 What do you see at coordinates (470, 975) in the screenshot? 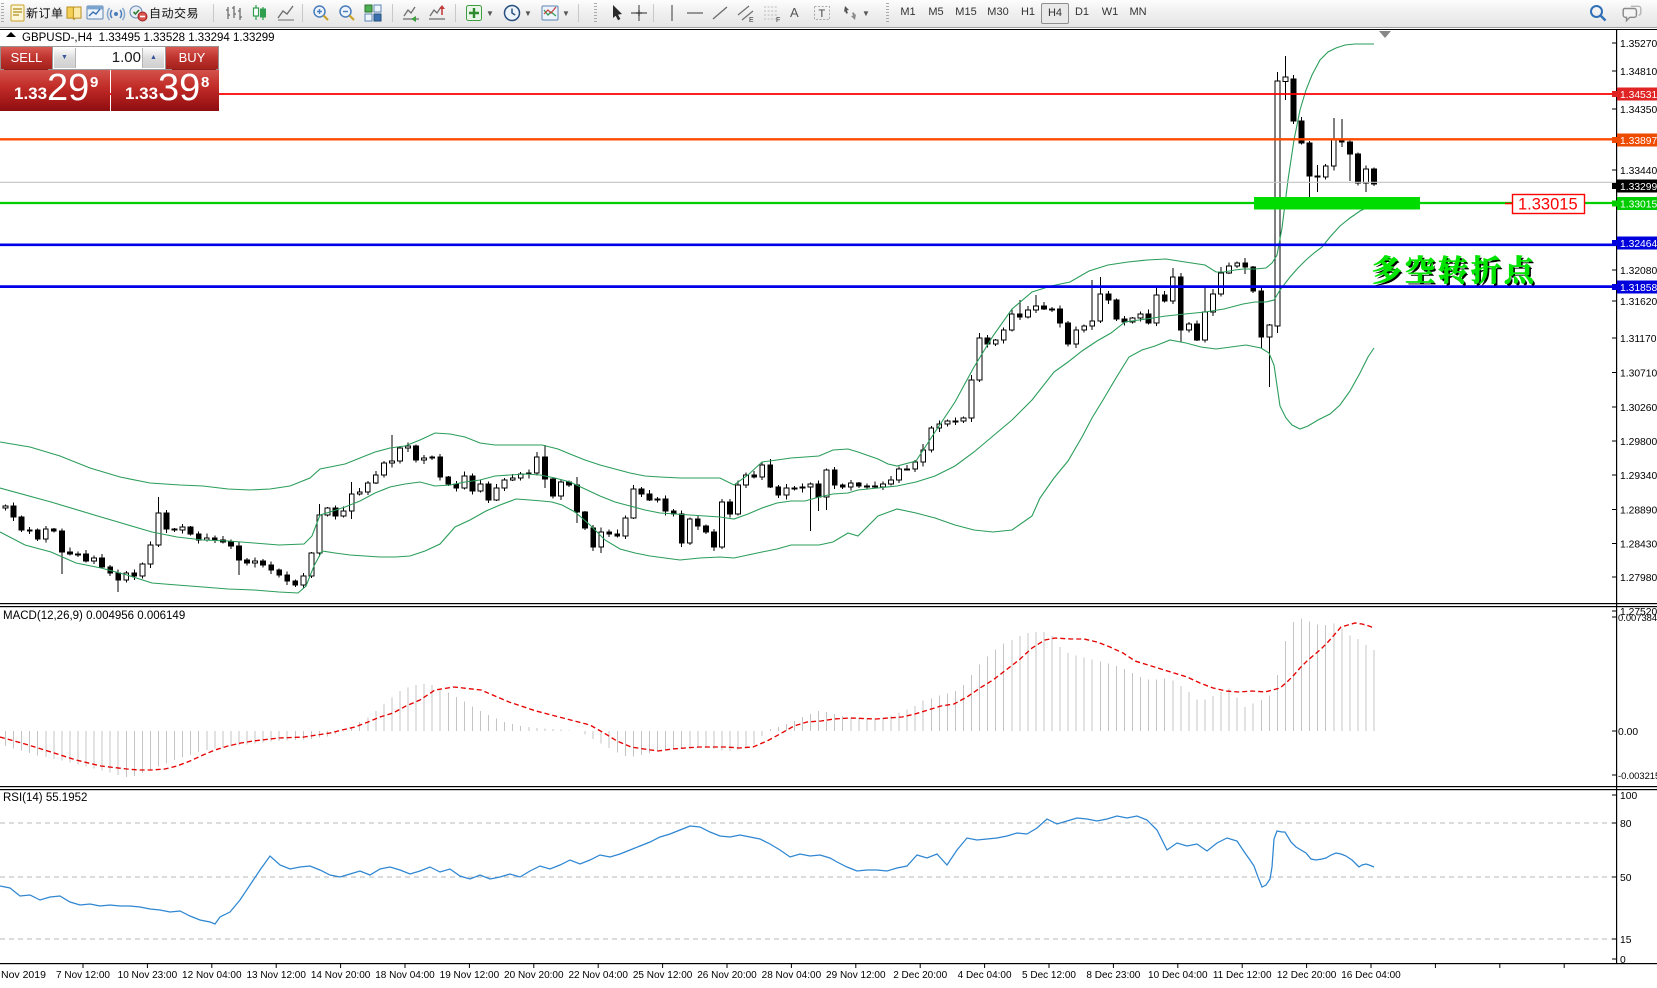
I see `svg-text: 19 Nov 12:00` at bounding box center [470, 975].